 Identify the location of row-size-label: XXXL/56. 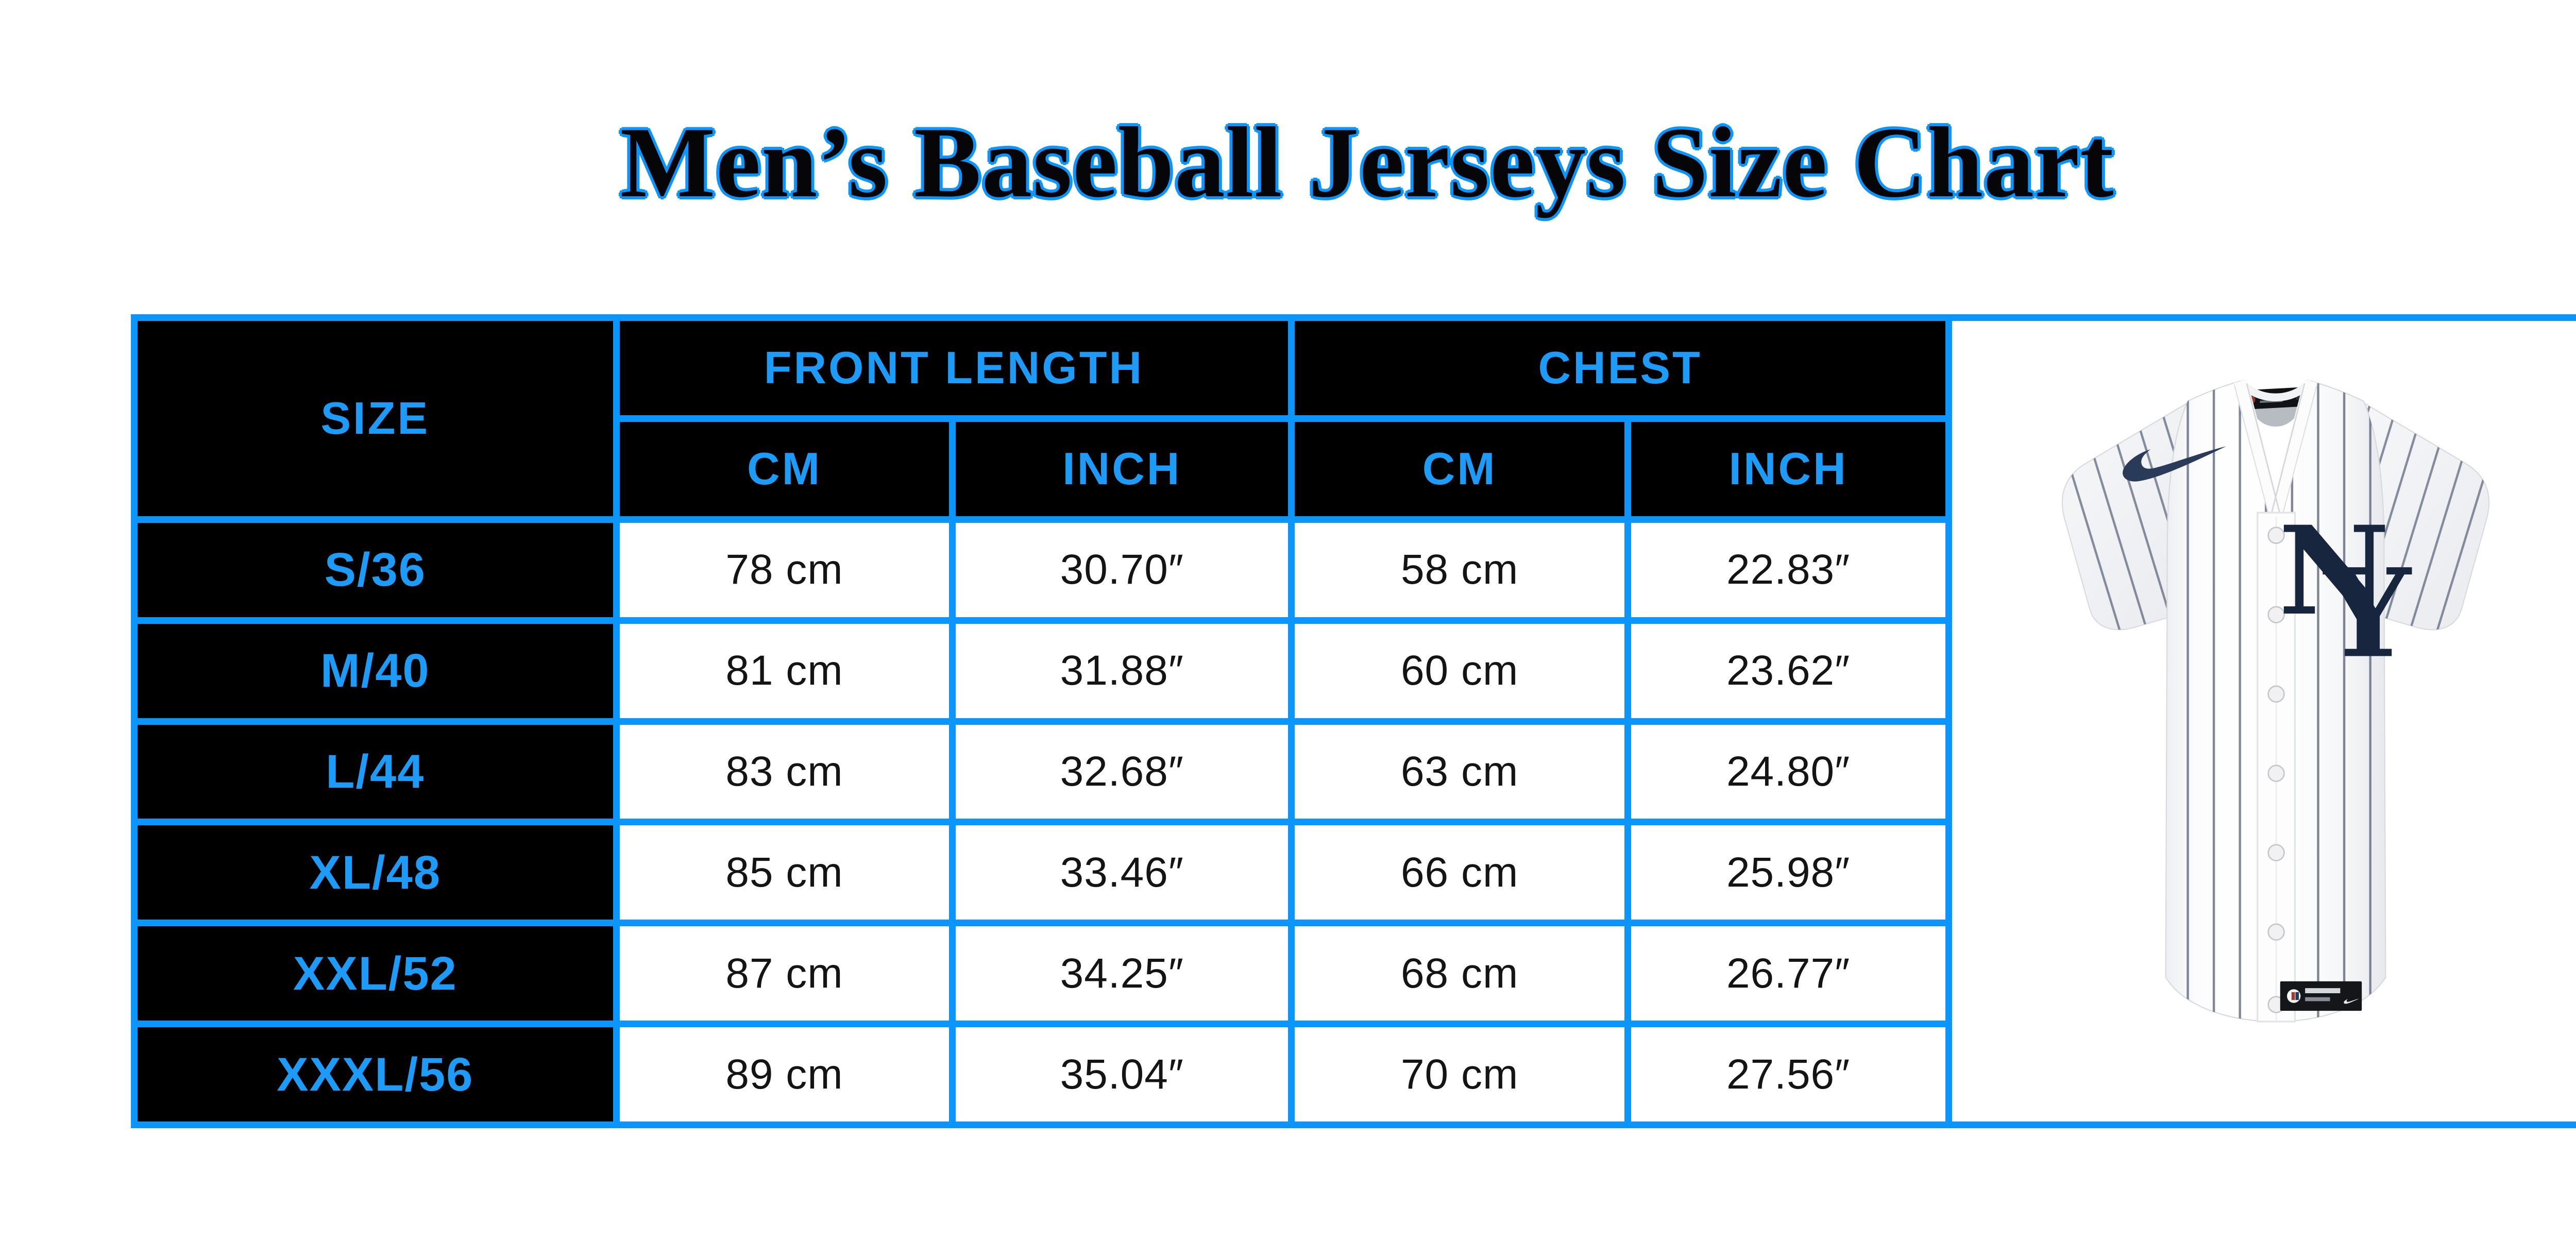
(376, 1075).